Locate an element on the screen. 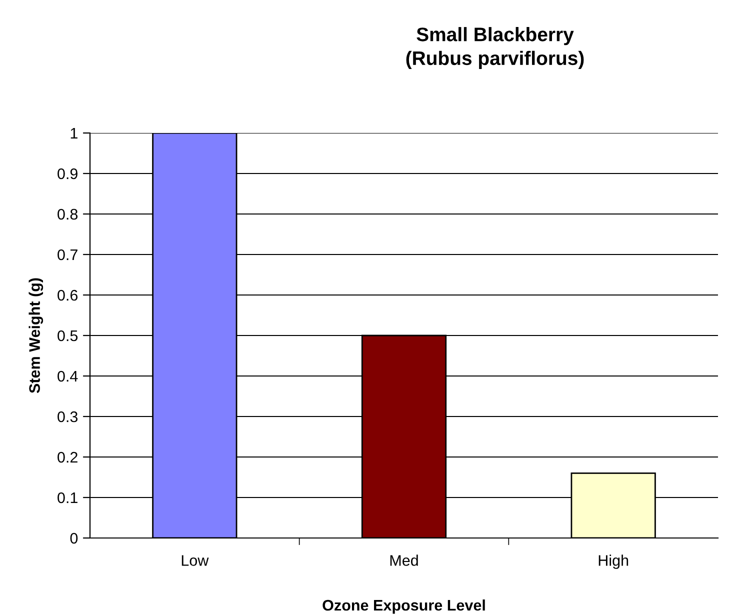  y-tick-label: 0.8 is located at coordinates (68, 214).